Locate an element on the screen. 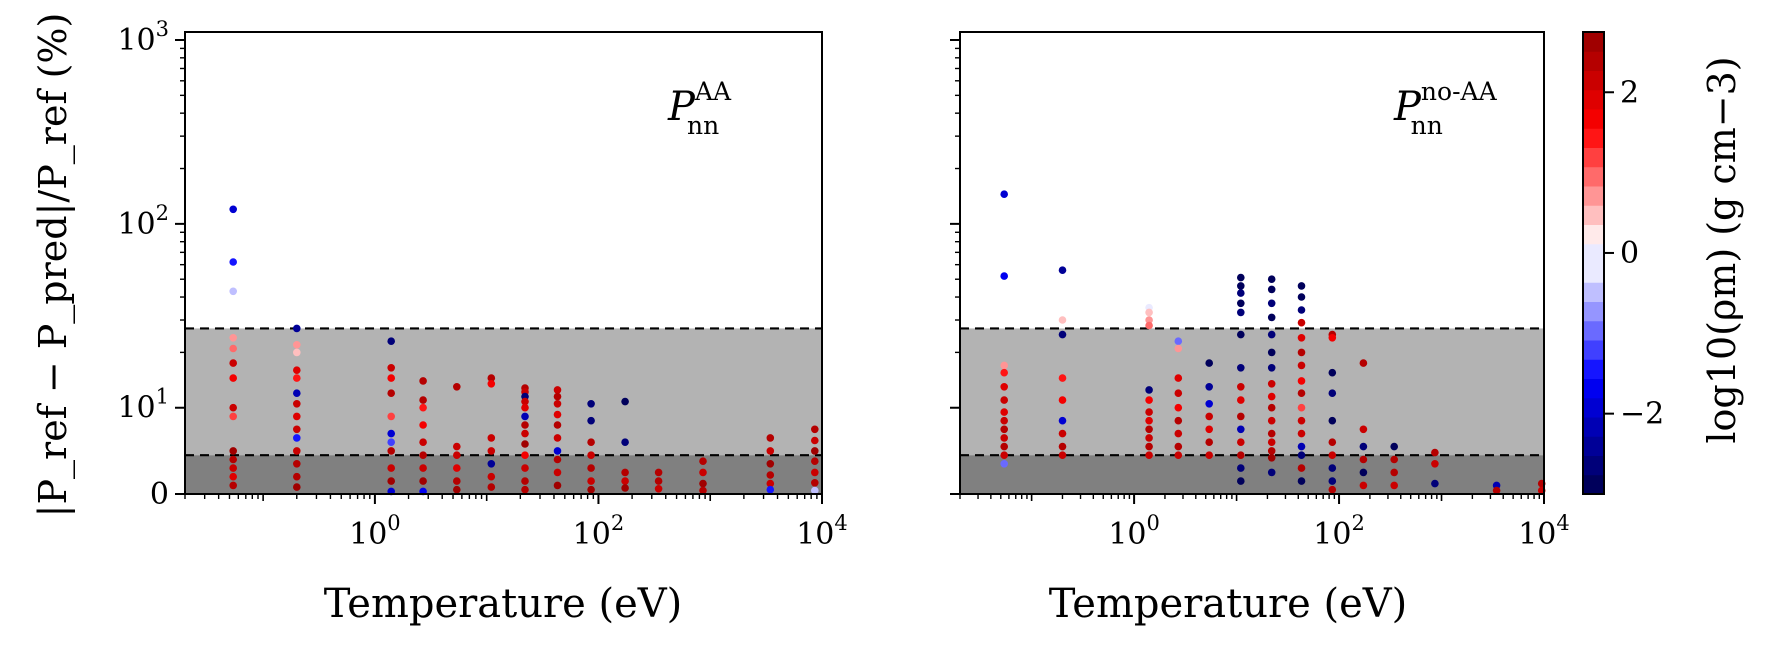 The image size is (1784, 656). colorbar-frame is located at coordinates (1593, 263).